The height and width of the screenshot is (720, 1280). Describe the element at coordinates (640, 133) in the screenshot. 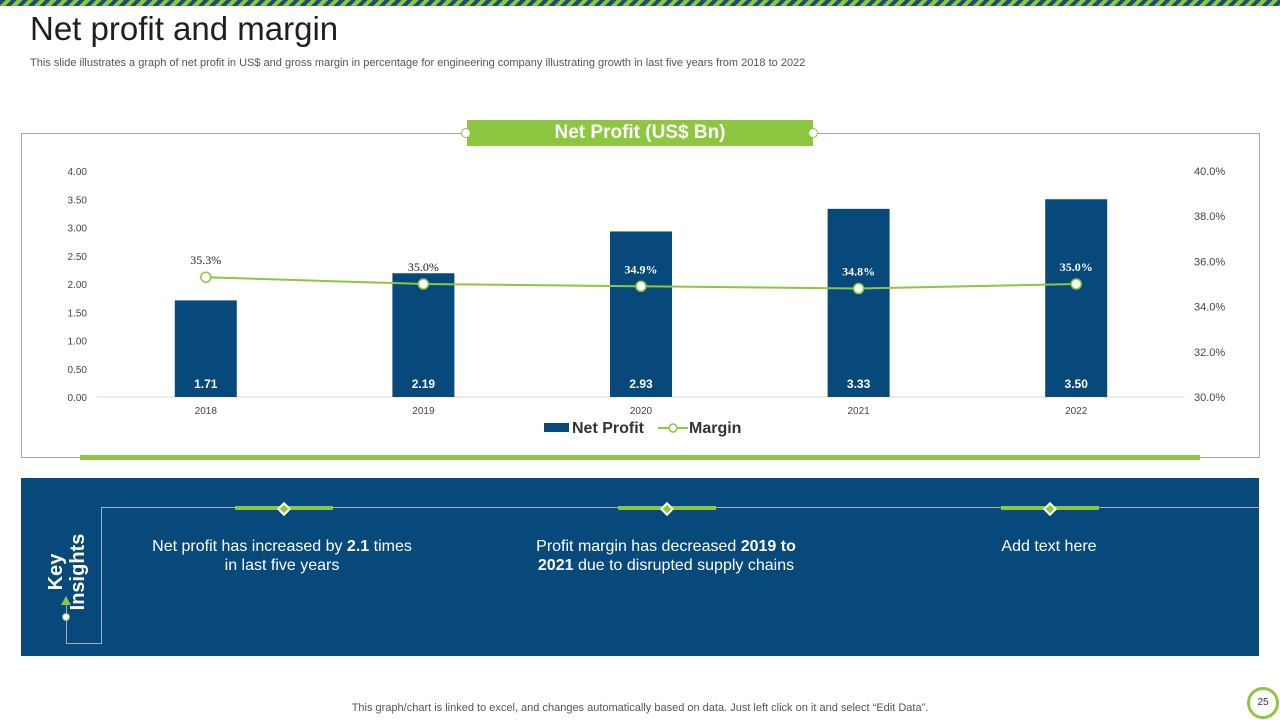

I see `chart-title: Net Profit (US$ Bn)` at that location.